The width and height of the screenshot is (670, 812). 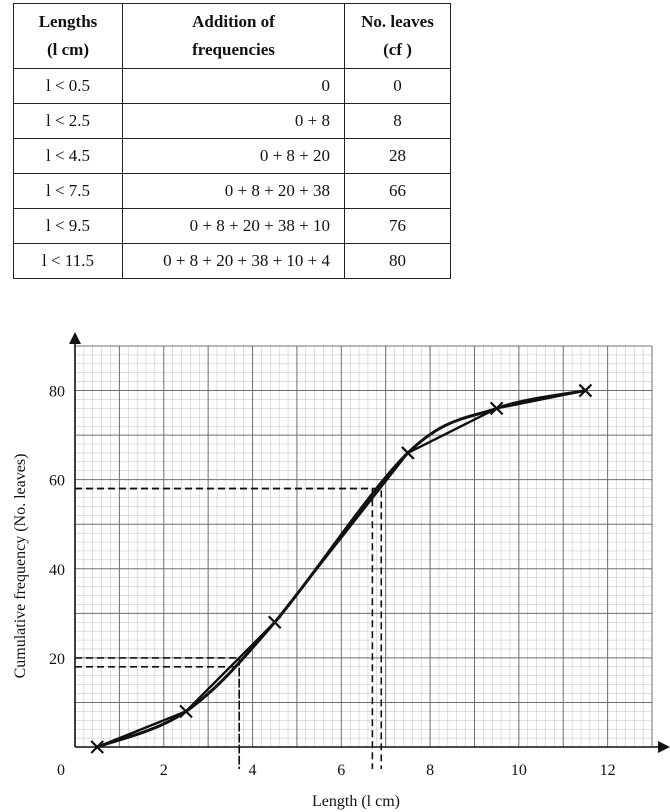 I want to click on y-tick-label: 60, so click(x=57, y=481).